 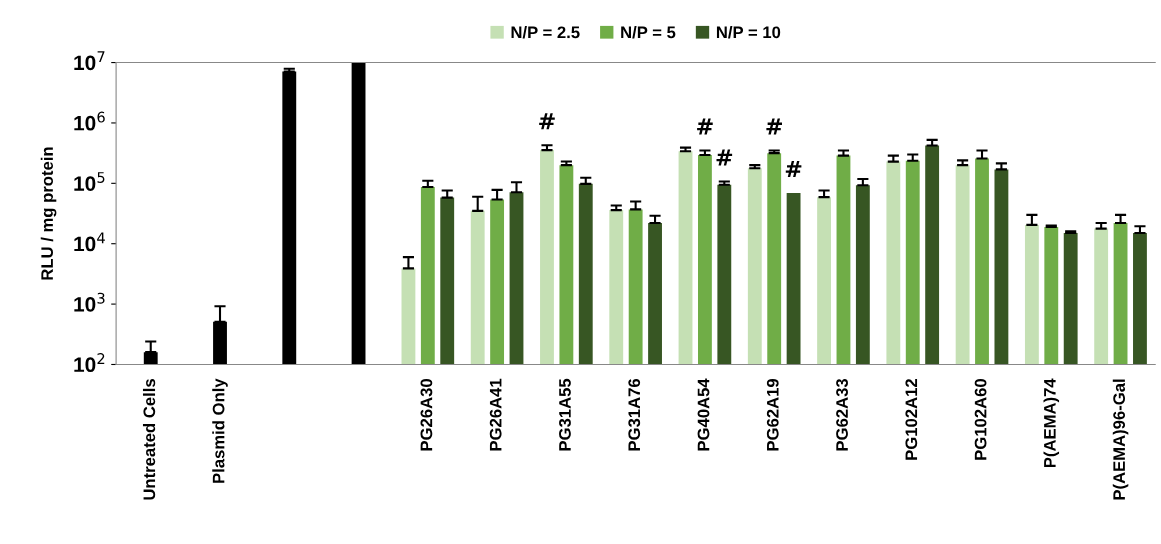 What do you see at coordinates (842, 414) in the screenshot?
I see `x-tick-label: PG62A33` at bounding box center [842, 414].